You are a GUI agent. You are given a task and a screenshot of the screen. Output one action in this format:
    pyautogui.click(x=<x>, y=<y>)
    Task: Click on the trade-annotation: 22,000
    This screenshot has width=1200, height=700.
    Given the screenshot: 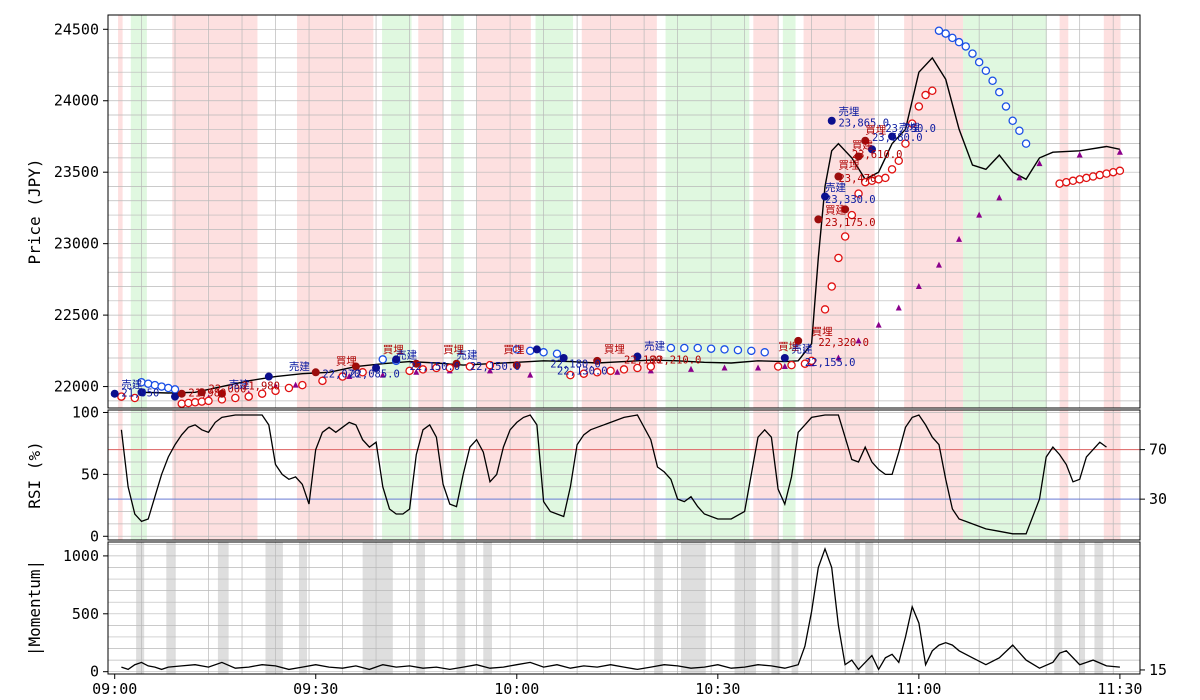 What is the action you would take?
    pyautogui.click(x=228, y=389)
    